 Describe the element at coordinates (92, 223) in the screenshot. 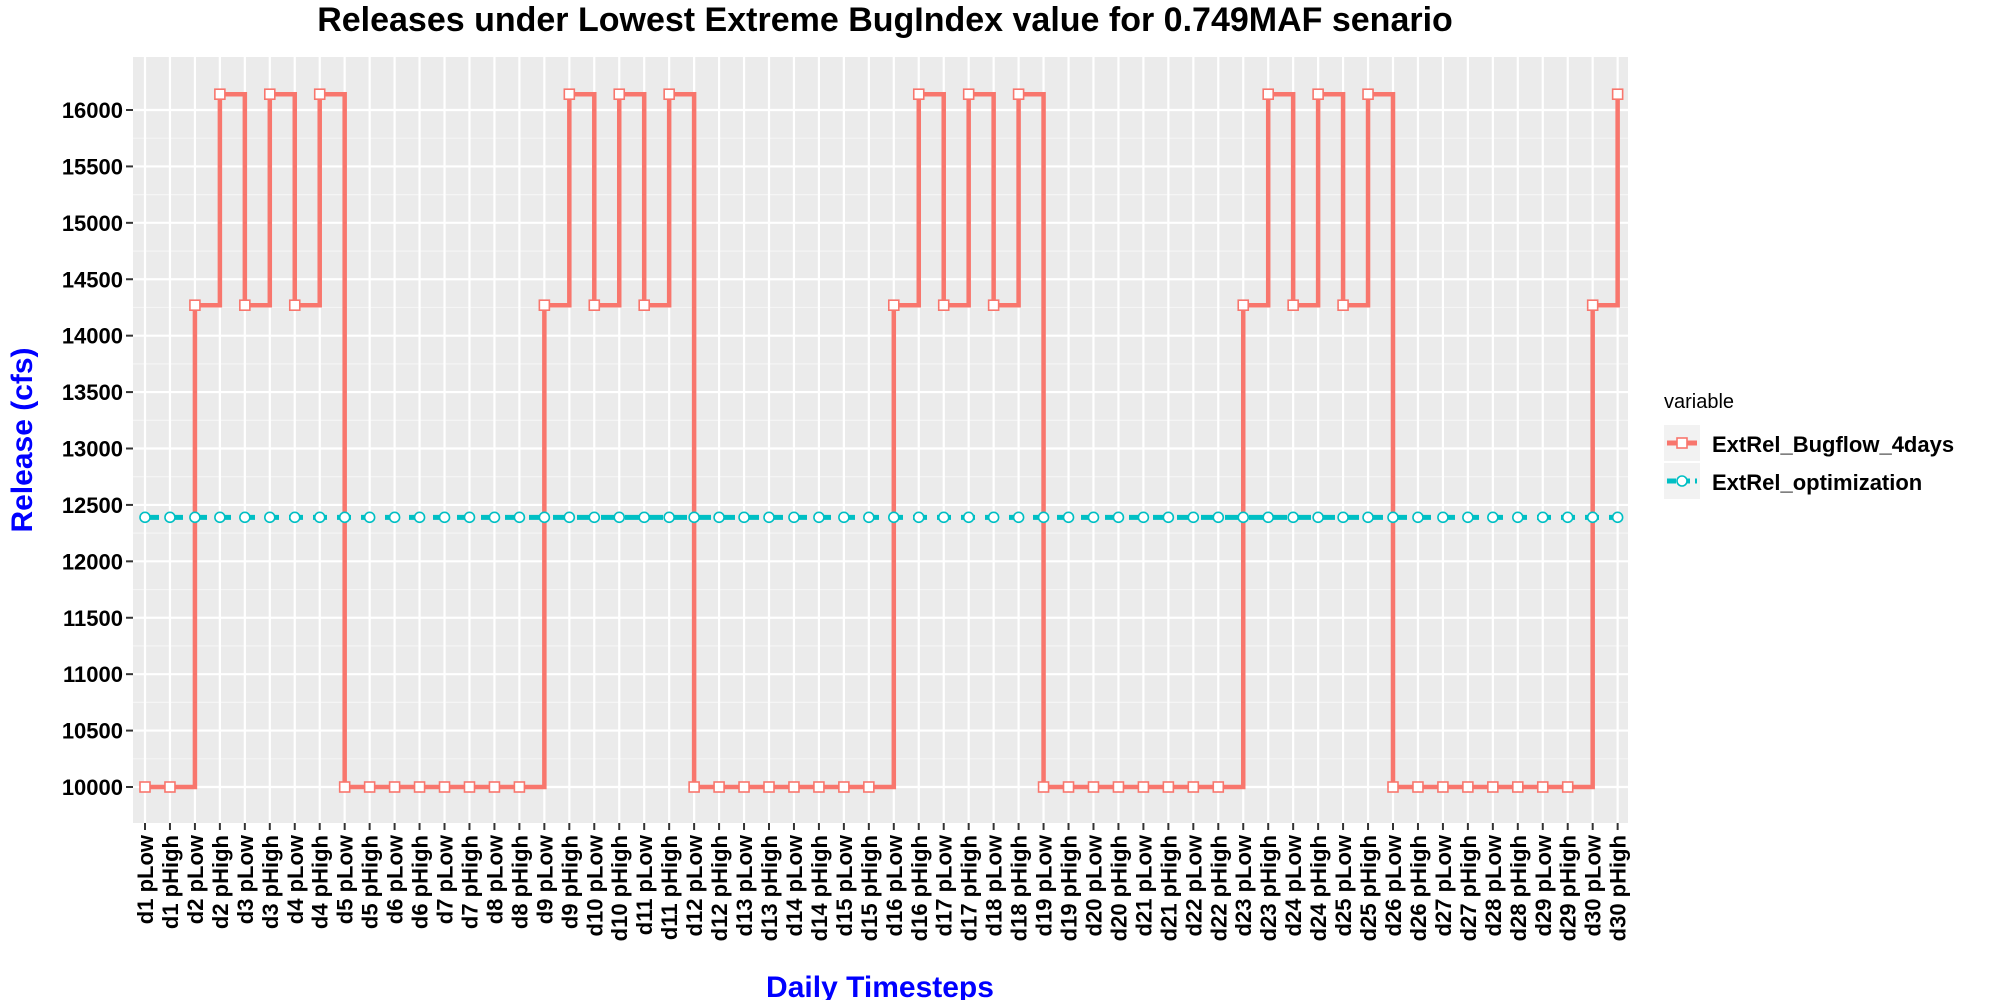

I see `y-tick-label: 15000` at that location.